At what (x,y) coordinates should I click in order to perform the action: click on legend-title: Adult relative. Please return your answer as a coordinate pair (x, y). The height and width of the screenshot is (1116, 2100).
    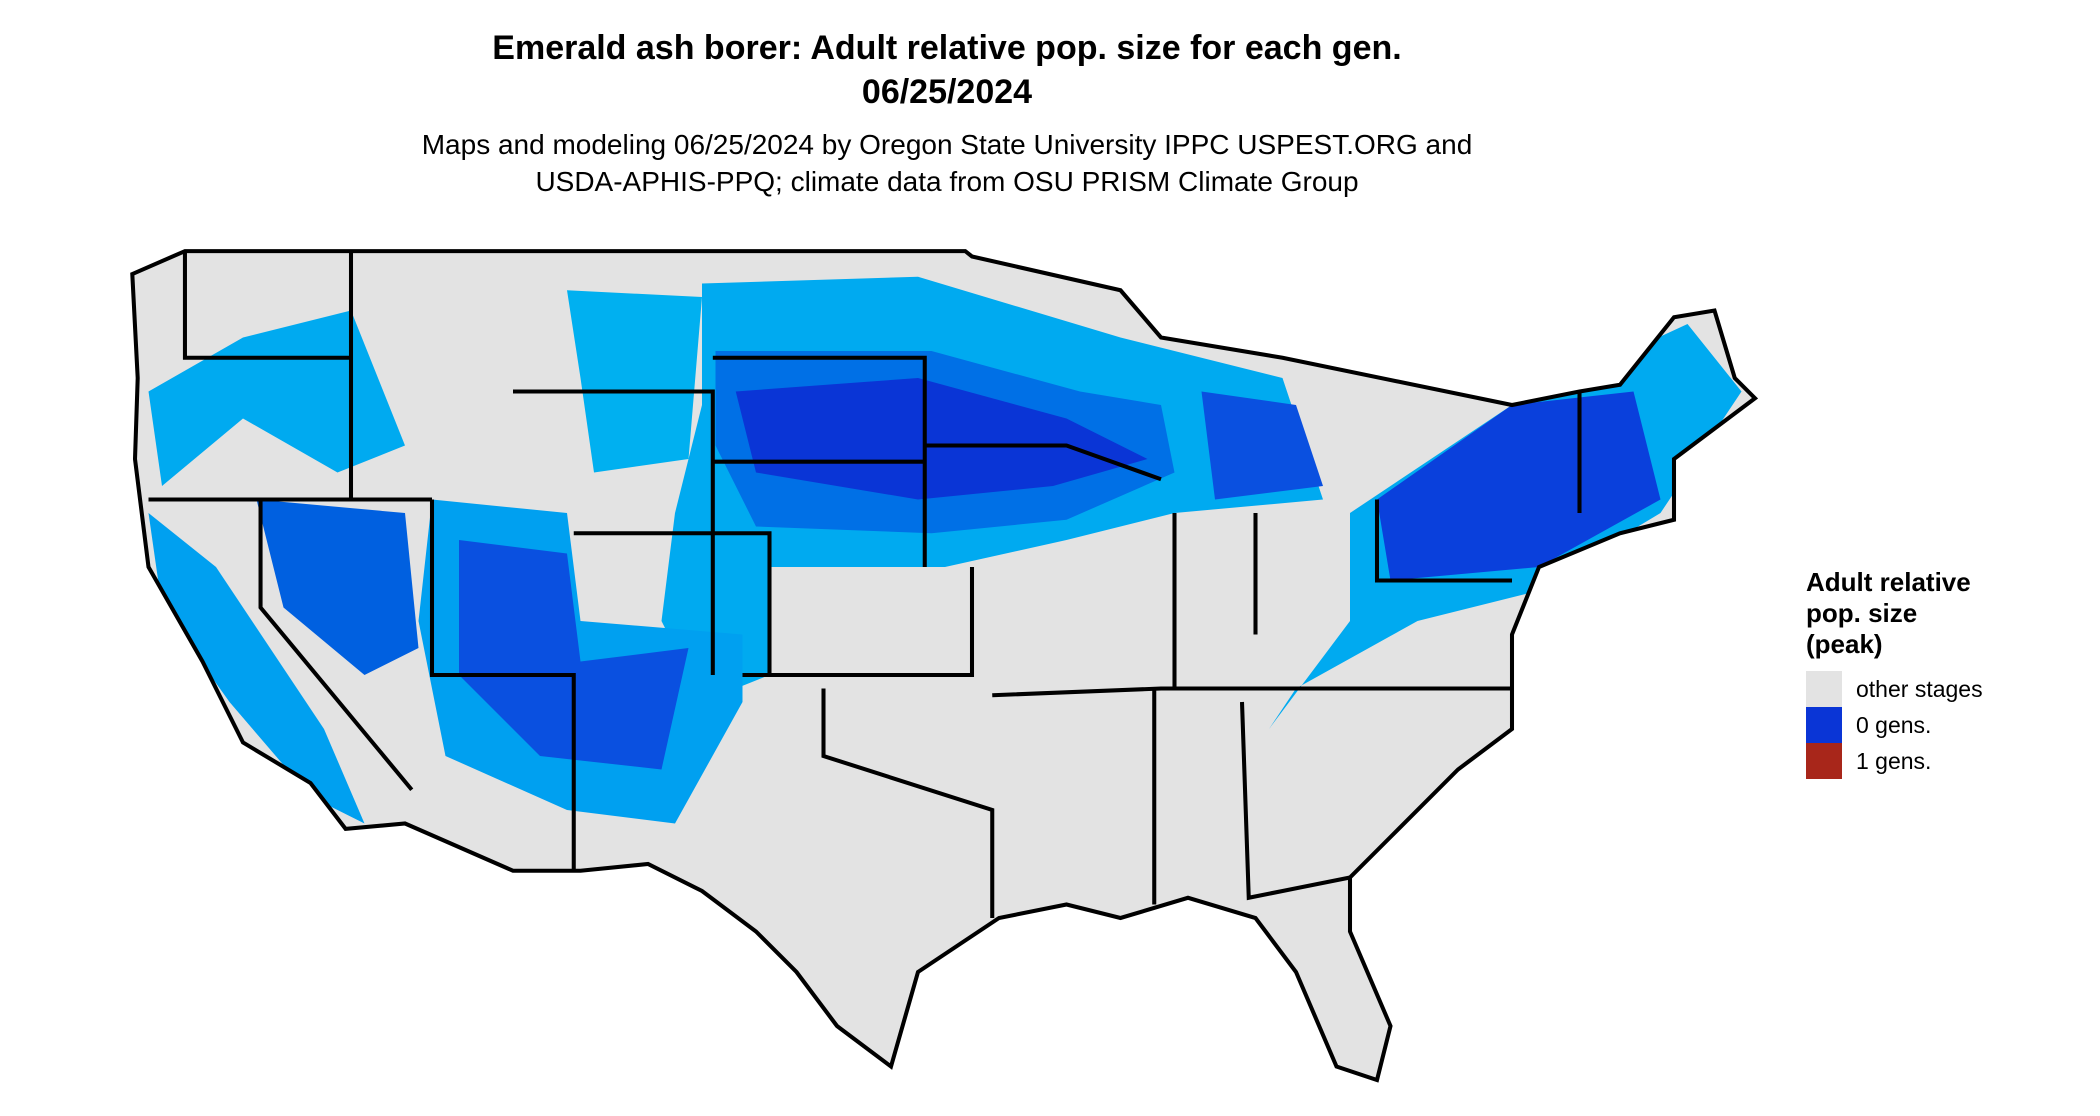
    Looking at the image, I should click on (1888, 582).